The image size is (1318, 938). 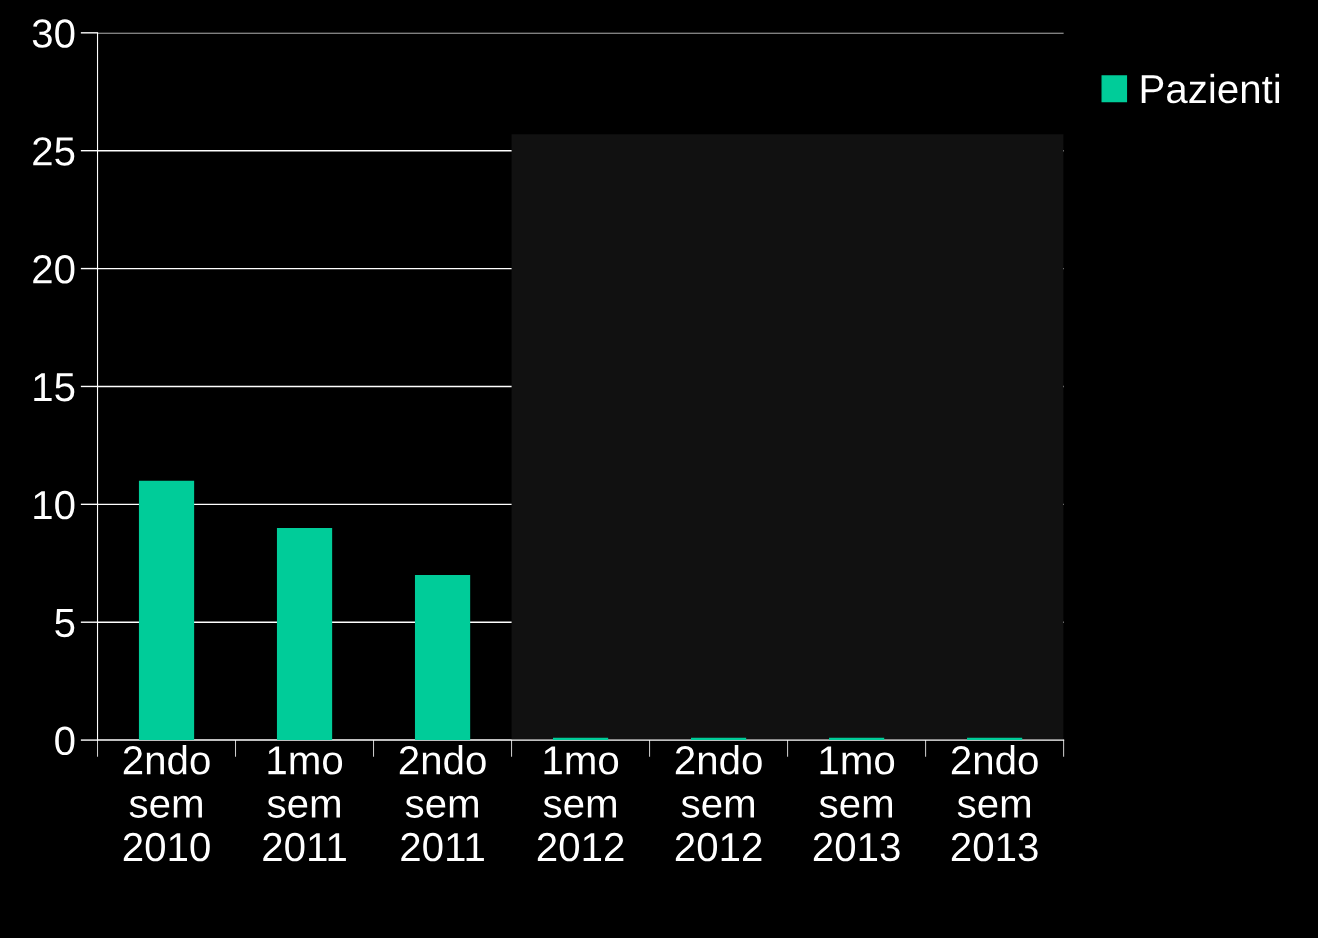 I want to click on x-tick-label: 2ndo sem 2011, so click(x=442, y=803).